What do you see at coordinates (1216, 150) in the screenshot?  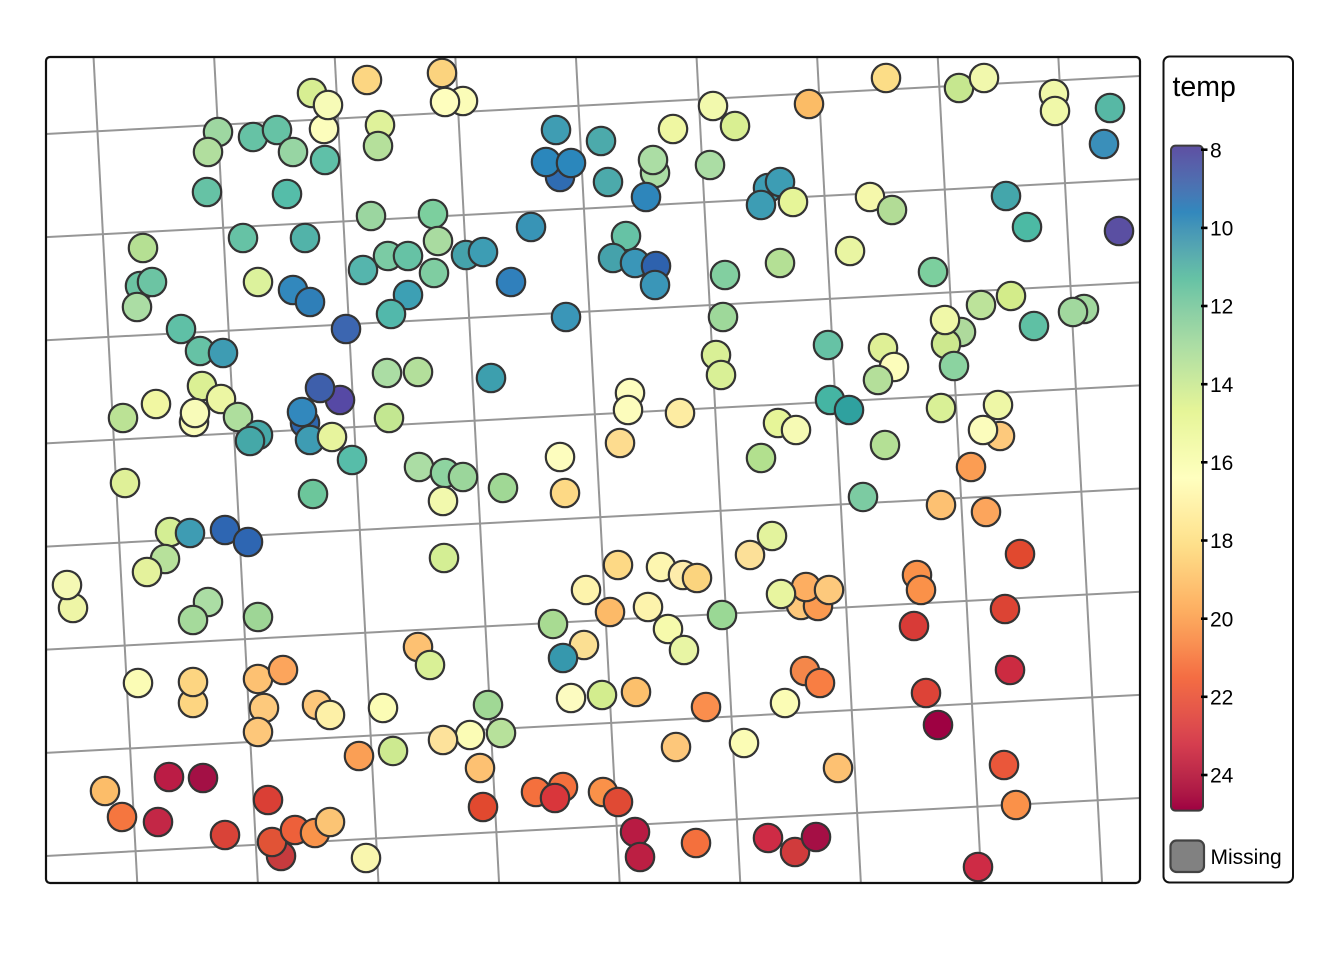 I see `svg-text: 8` at bounding box center [1216, 150].